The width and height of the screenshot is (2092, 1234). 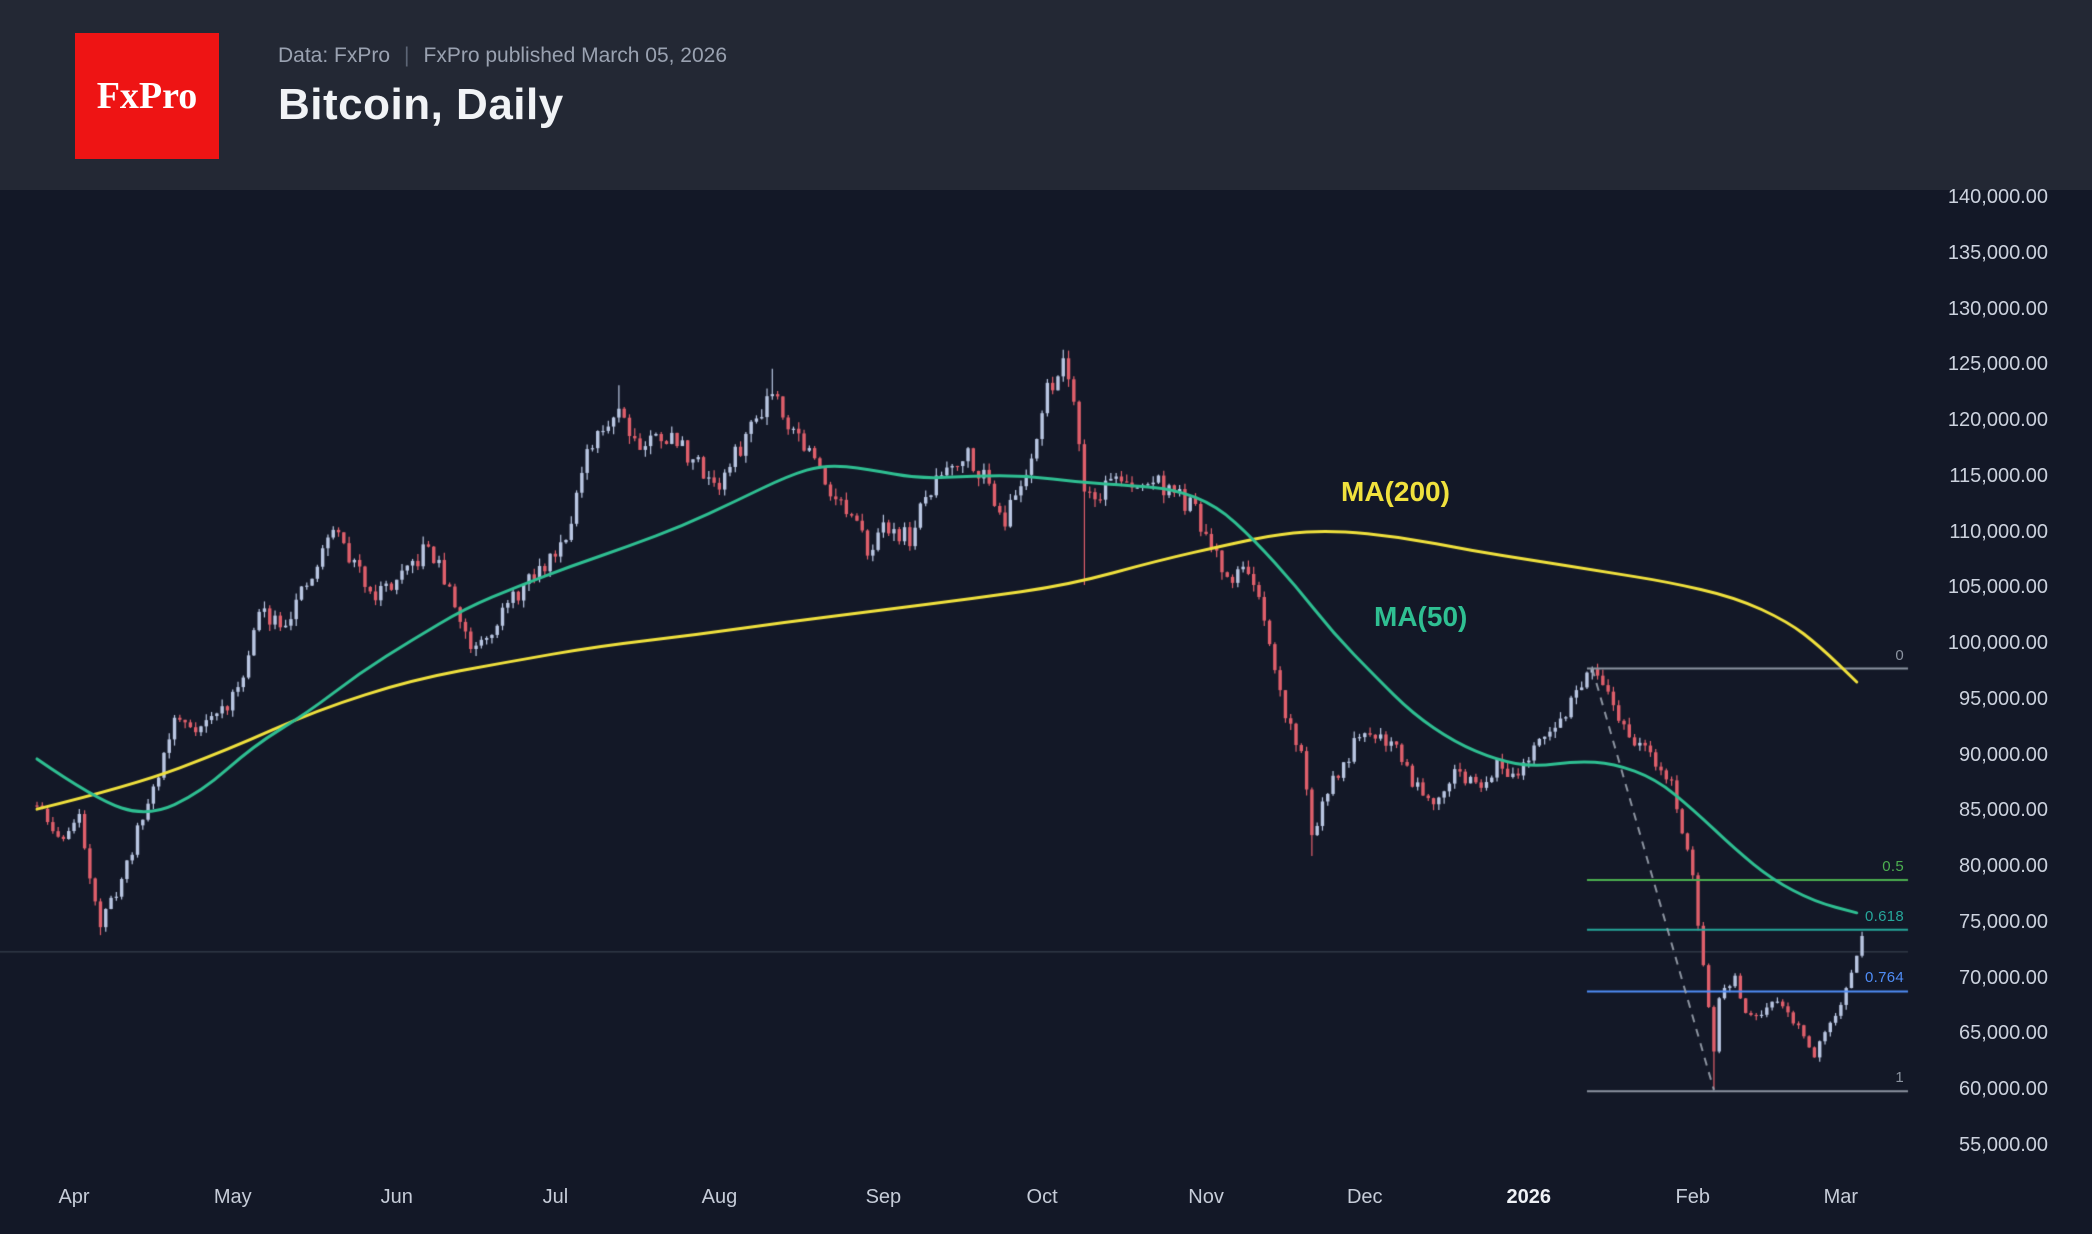 What do you see at coordinates (2003, 754) in the screenshot?
I see `price-tick-label: 90,000.00` at bounding box center [2003, 754].